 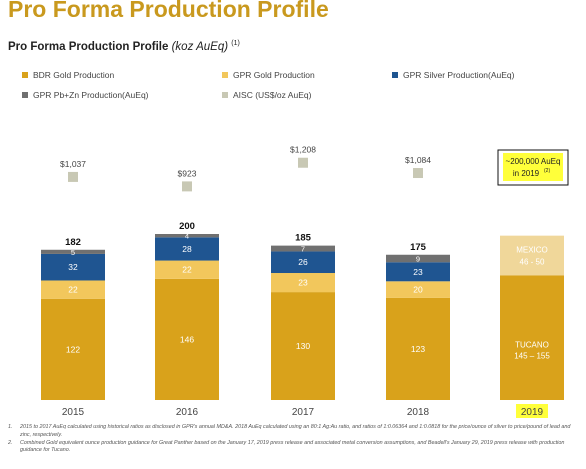 I want to click on data-label: 123, so click(x=418, y=349).